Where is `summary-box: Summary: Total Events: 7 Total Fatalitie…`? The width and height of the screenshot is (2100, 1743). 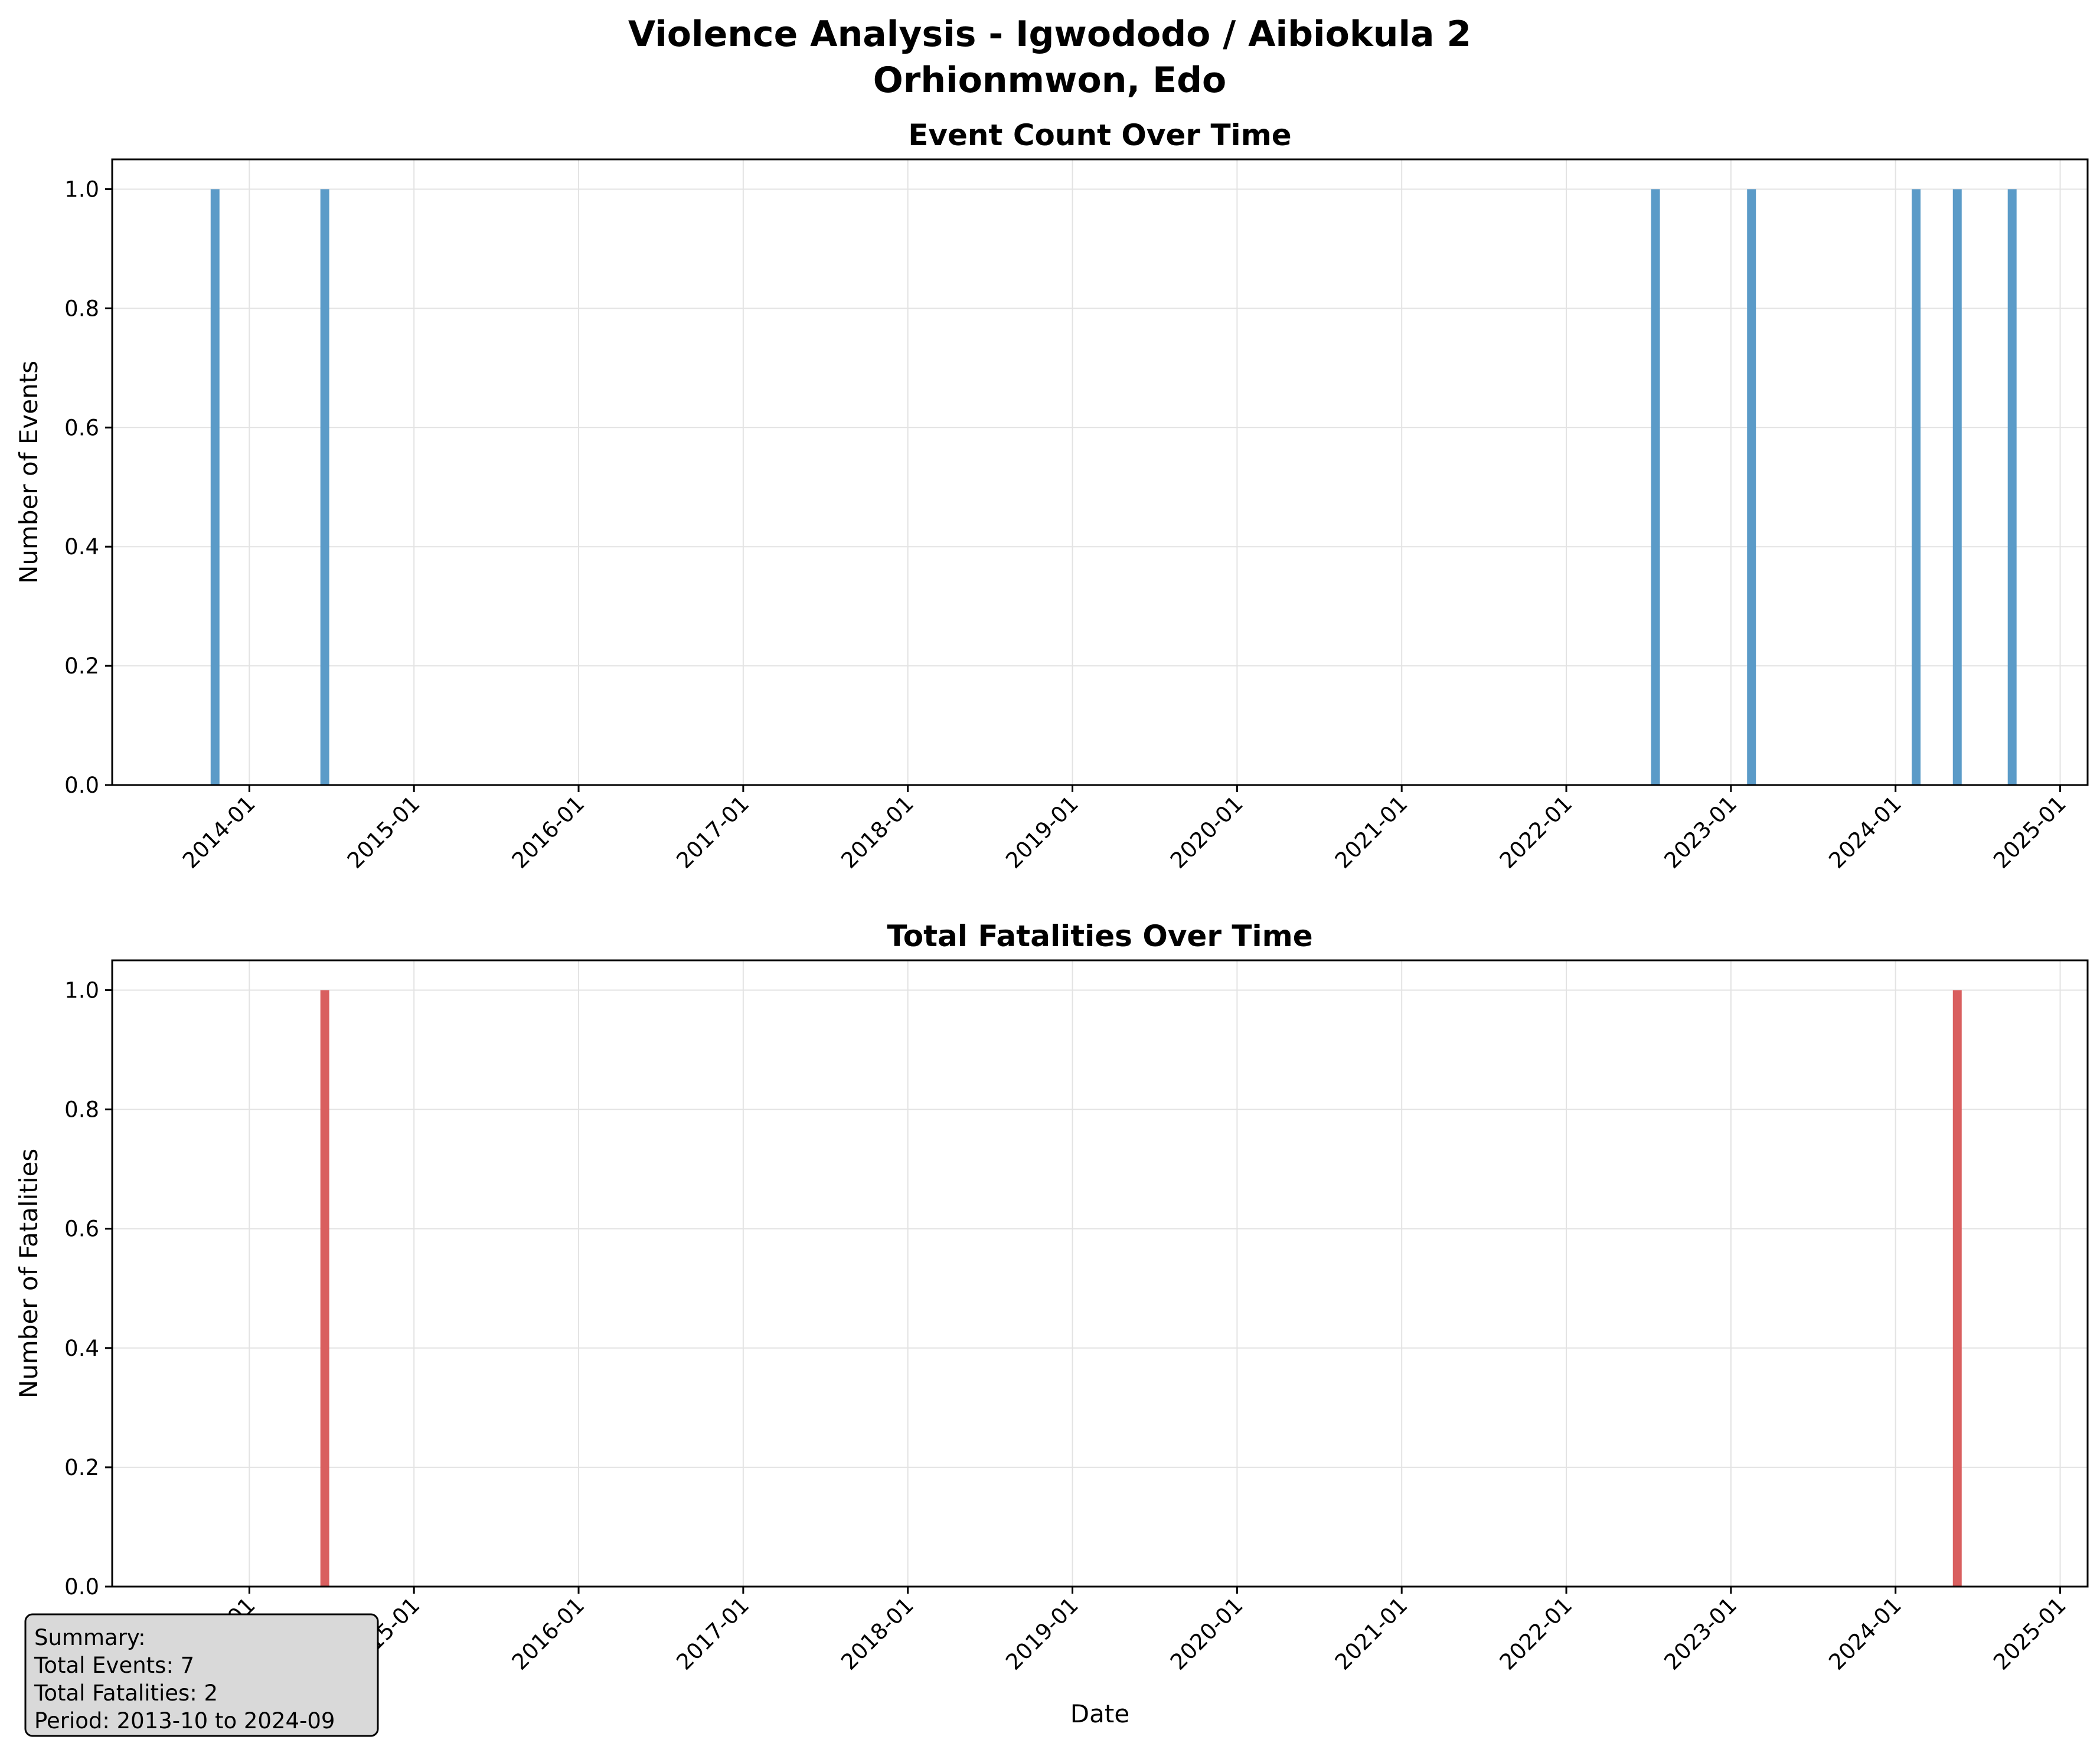 summary-box: Summary: Total Events: 7 Total Fatalitie… is located at coordinates (202, 1675).